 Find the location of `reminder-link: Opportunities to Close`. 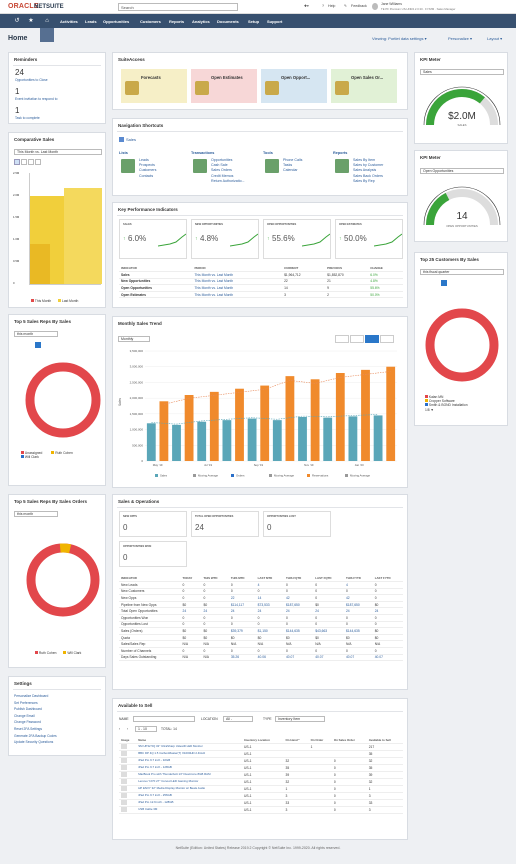

reminder-link: Opportunities to Close is located at coordinates (31, 80).